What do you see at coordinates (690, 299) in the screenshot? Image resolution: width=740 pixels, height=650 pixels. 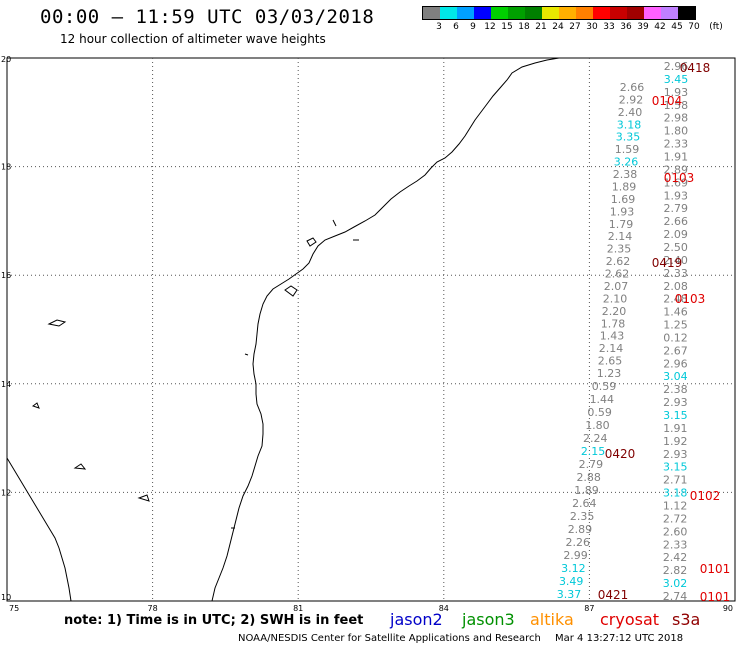 I see `pass-time-label: 0103` at bounding box center [690, 299].